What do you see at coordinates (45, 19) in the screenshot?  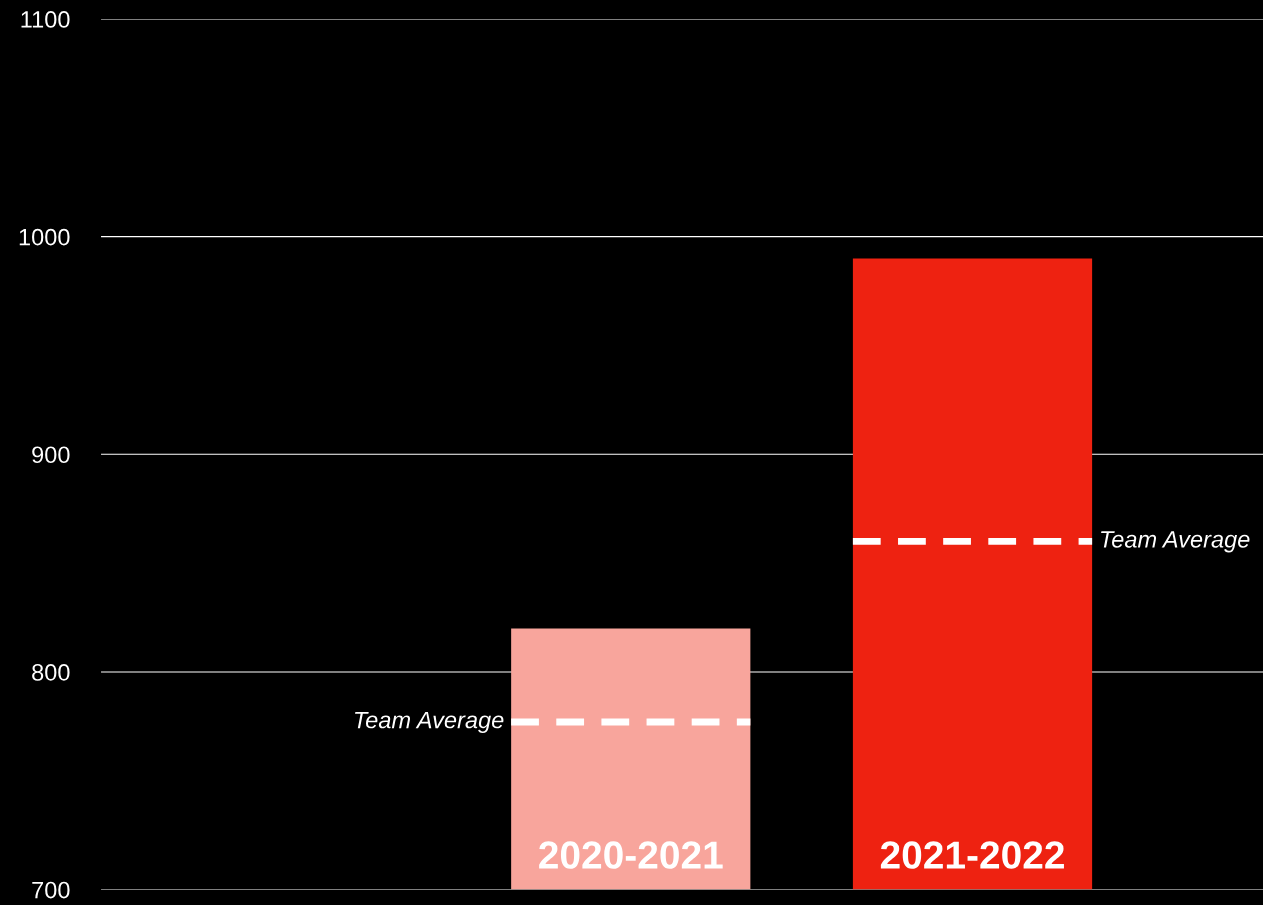 I see `y-tick-label: 1100` at bounding box center [45, 19].